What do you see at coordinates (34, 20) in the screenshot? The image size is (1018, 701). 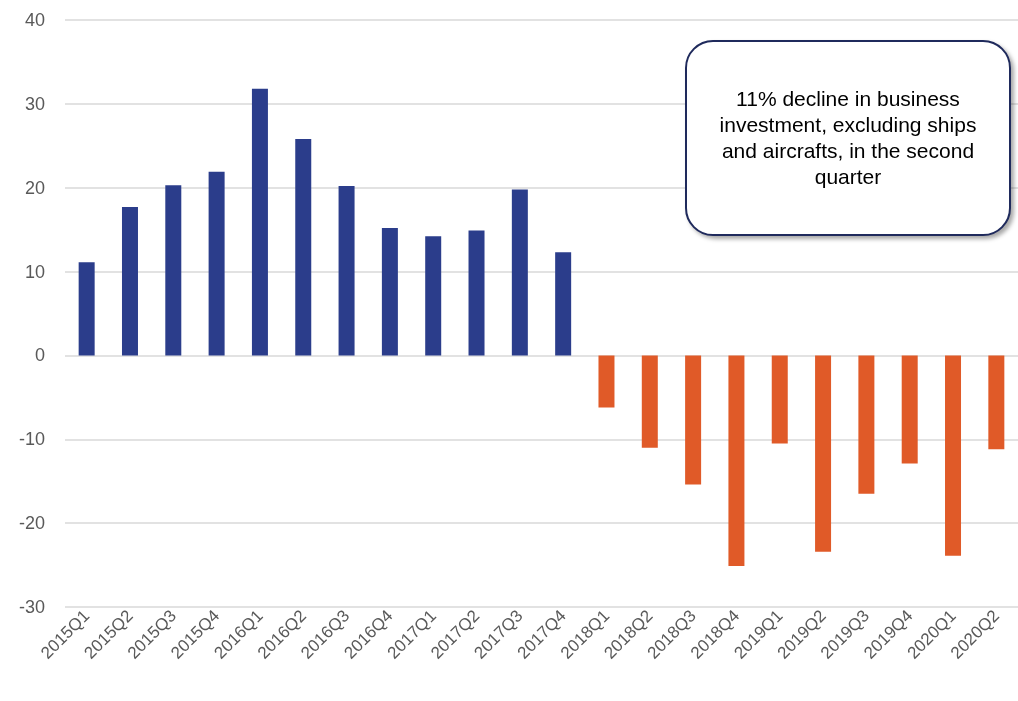 I see `y-tick-label: 40` at bounding box center [34, 20].